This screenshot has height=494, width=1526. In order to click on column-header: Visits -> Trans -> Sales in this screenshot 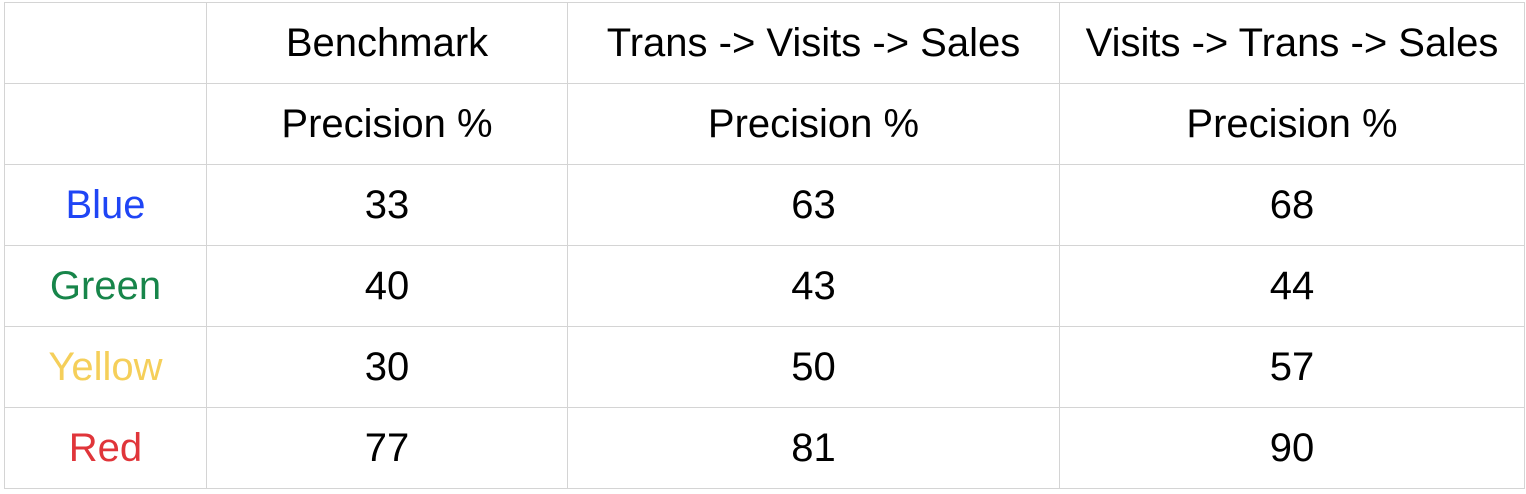, I will do `click(1292, 43)`.